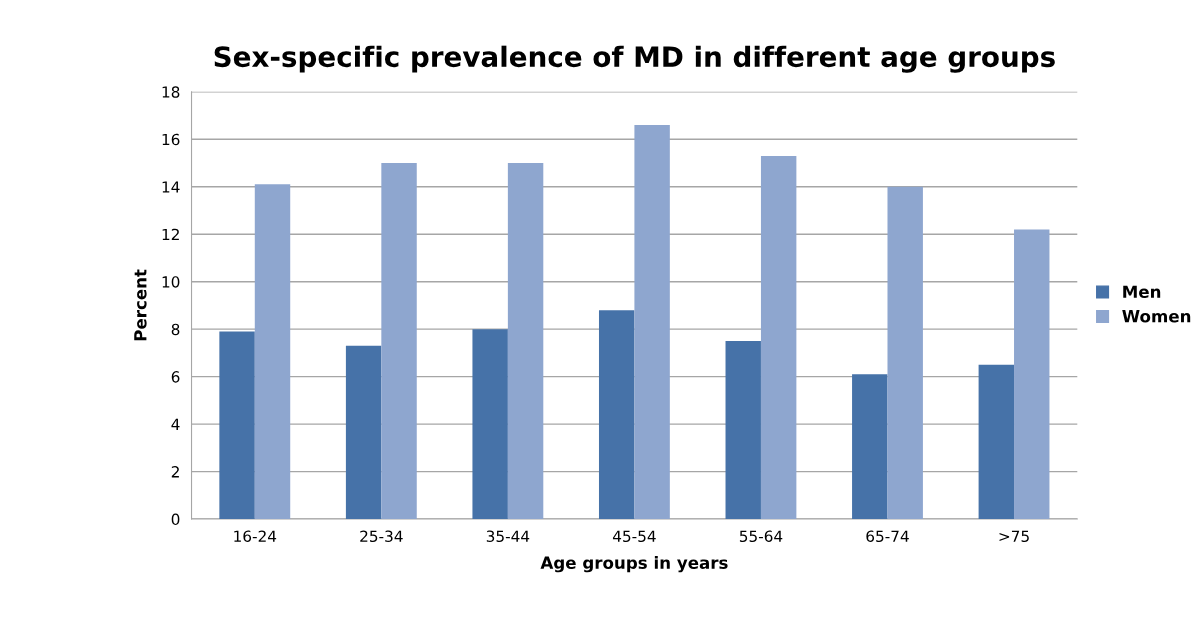 This screenshot has height=633, width=1197. Describe the element at coordinates (175, 519) in the screenshot. I see `y-tick-label: 0` at that location.